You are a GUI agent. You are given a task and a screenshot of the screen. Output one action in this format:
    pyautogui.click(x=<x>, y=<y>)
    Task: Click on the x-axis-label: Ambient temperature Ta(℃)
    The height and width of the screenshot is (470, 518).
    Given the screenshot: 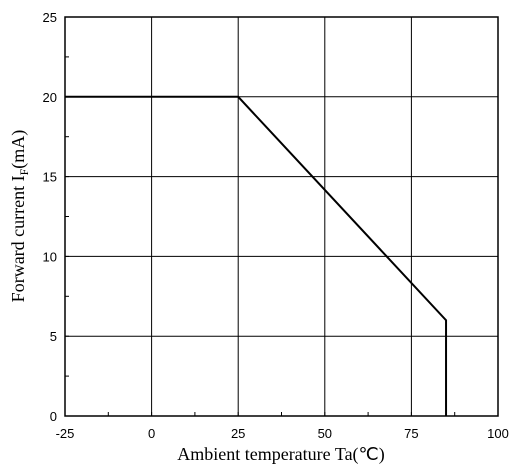 What is the action you would take?
    pyautogui.click(x=281, y=454)
    